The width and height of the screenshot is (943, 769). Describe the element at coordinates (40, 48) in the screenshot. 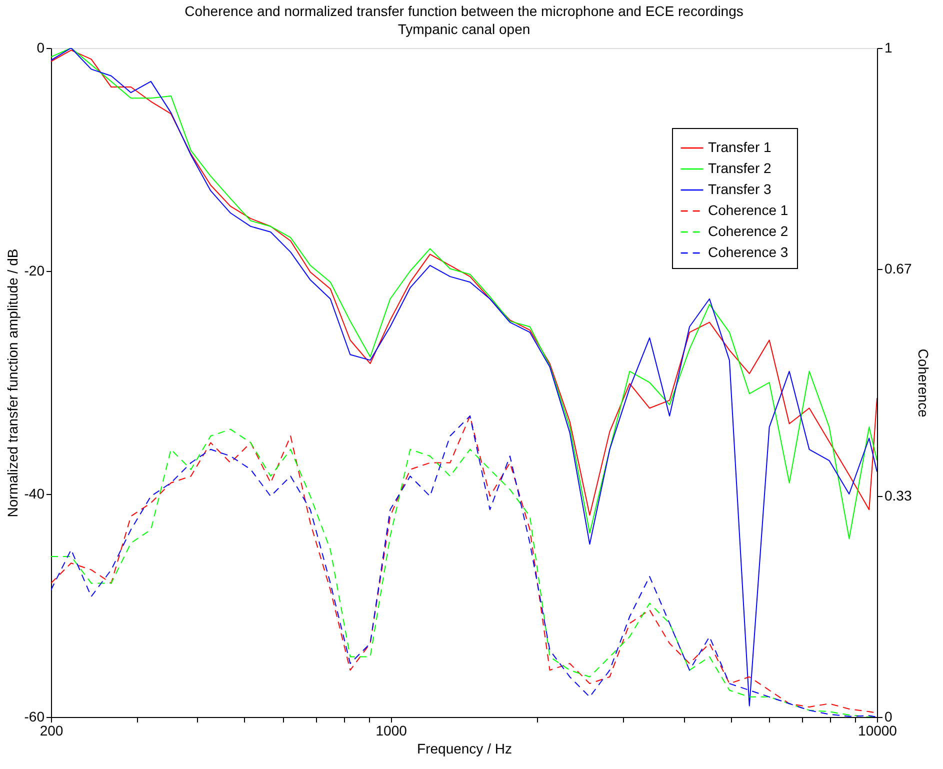

I see `y-tick-label: 0` at that location.